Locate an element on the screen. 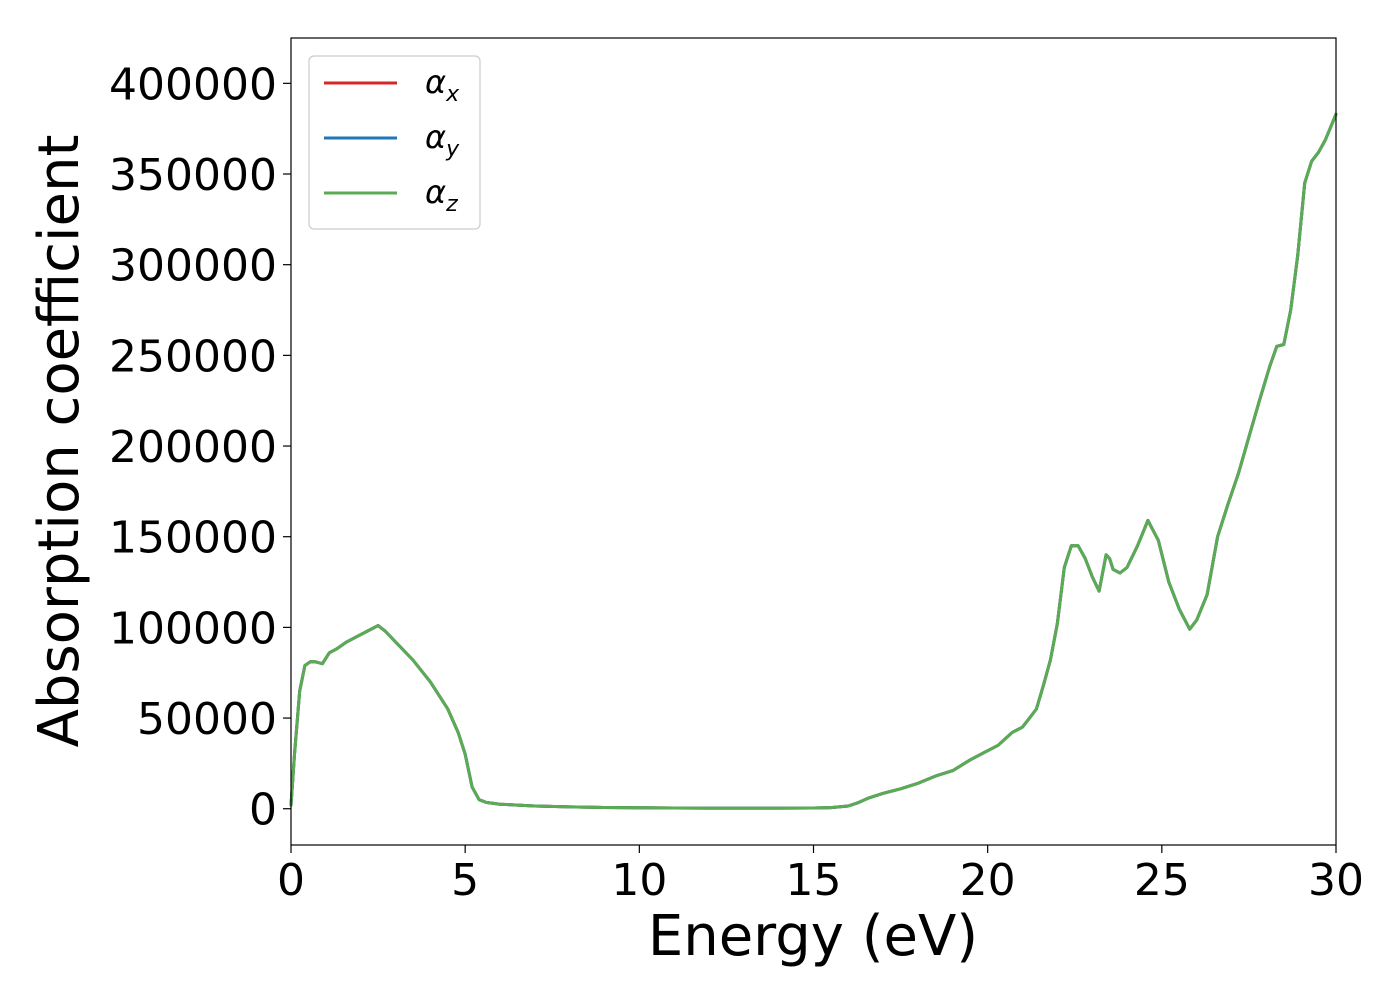 The height and width of the screenshot is (1000, 1400). x-tick-label: 0 is located at coordinates (291, 880).